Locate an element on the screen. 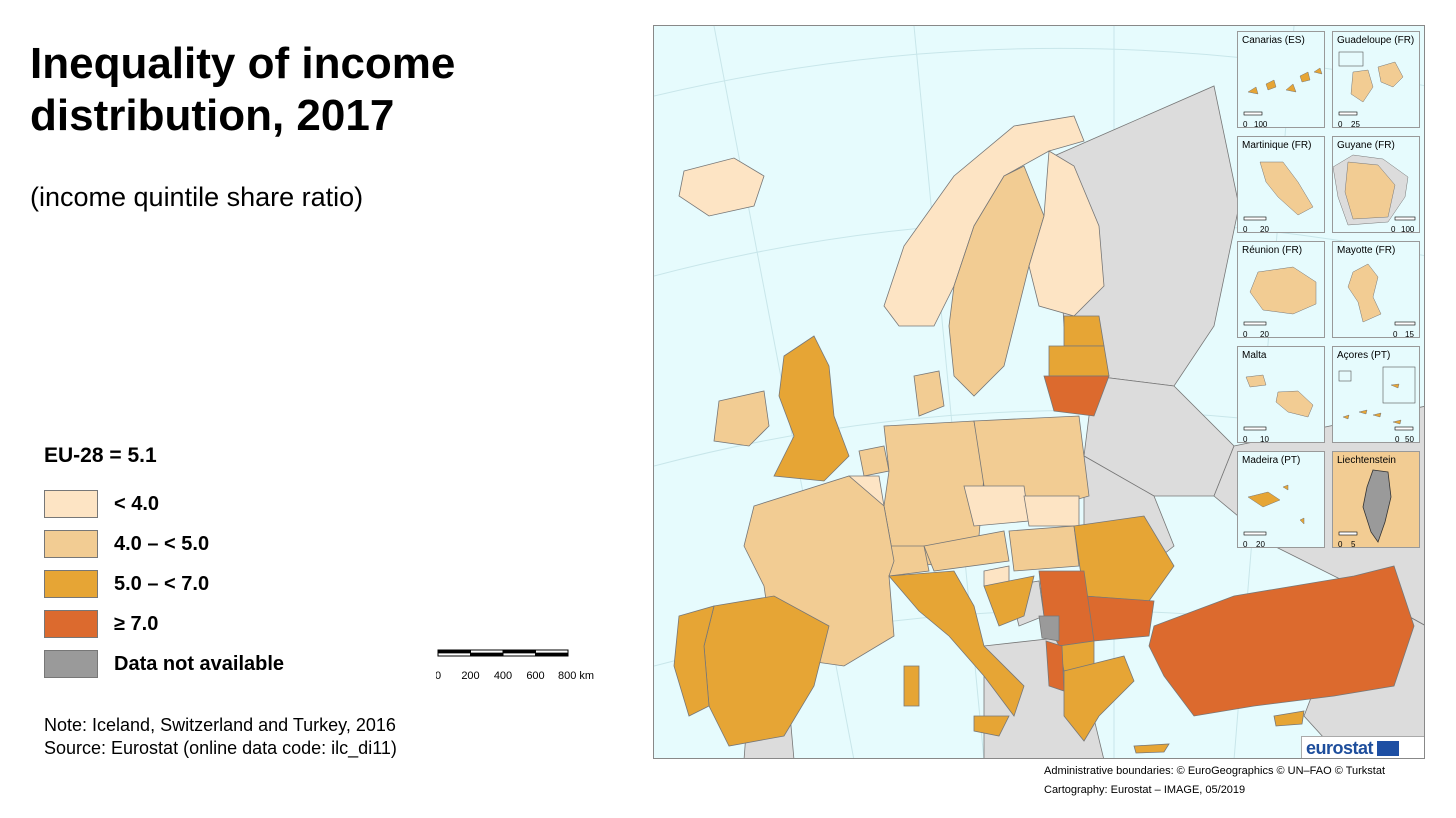  sicily is located at coordinates (991, 726).